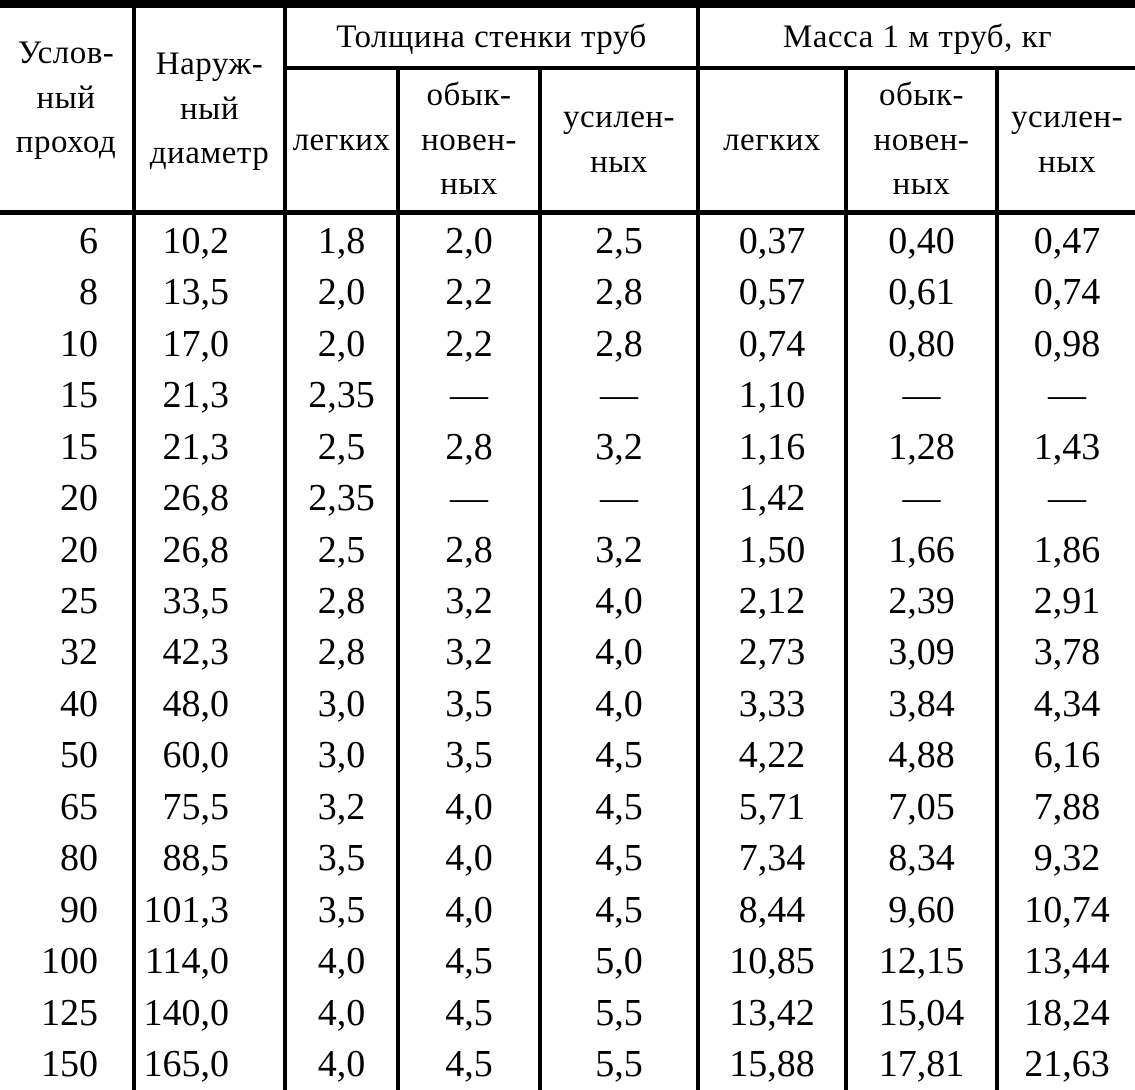 Image resolution: width=1135 pixels, height=1090 pixels. What do you see at coordinates (1067, 652) in the screenshot?
I see `table-cell: 3,78` at bounding box center [1067, 652].